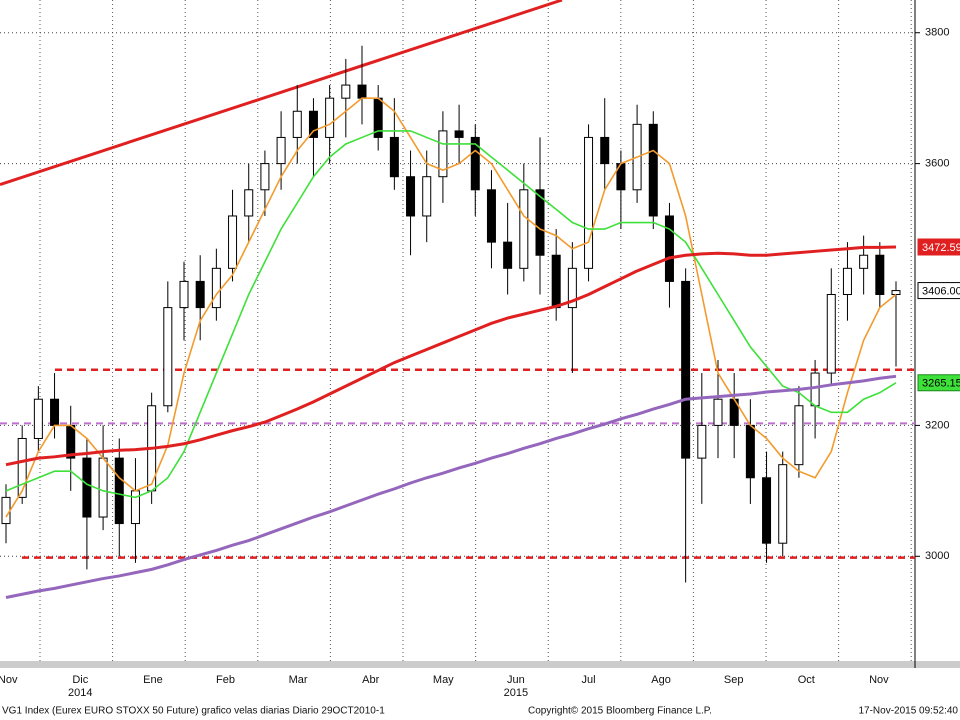 The height and width of the screenshot is (720, 960). What do you see at coordinates (588, 680) in the screenshot?
I see `x-tick-label: Jul` at bounding box center [588, 680].